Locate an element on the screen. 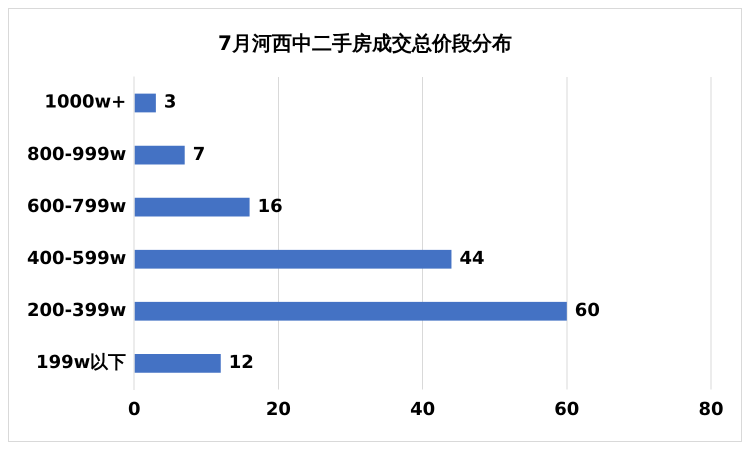 This screenshot has width=752, height=452. y-tick-label: 400-599w is located at coordinates (76, 258).